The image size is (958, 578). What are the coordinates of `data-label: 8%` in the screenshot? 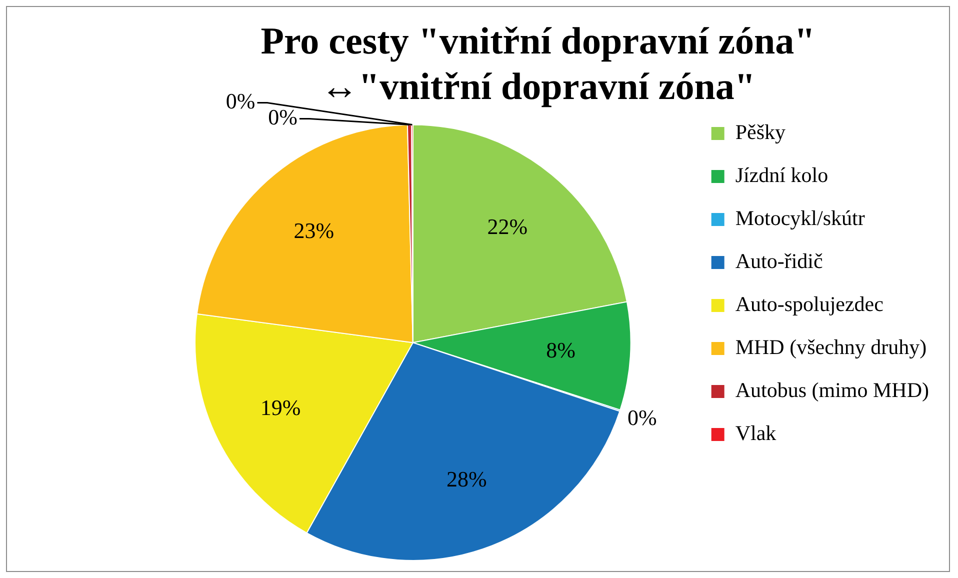 It's located at (561, 350).